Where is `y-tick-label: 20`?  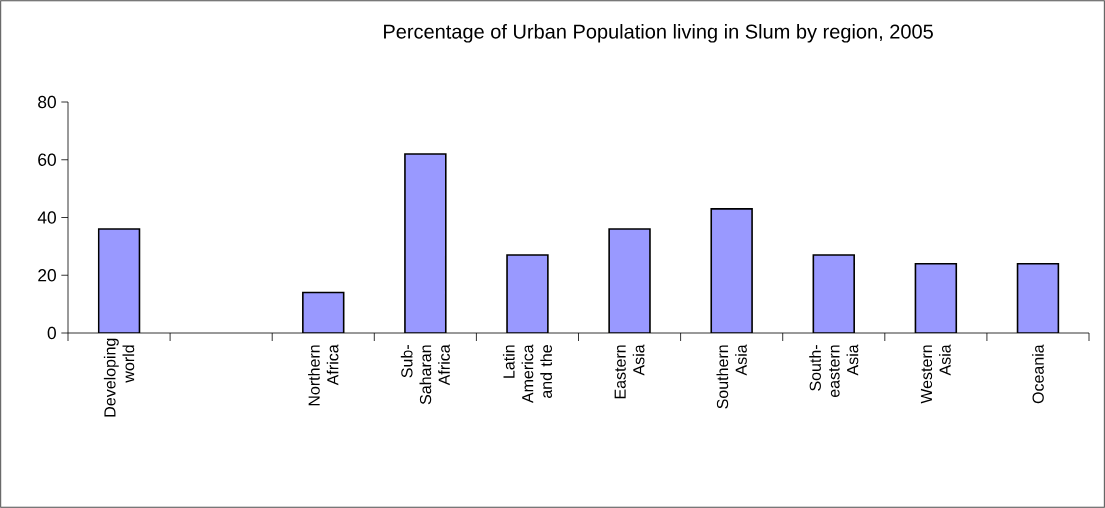 y-tick-label: 20 is located at coordinates (47, 275).